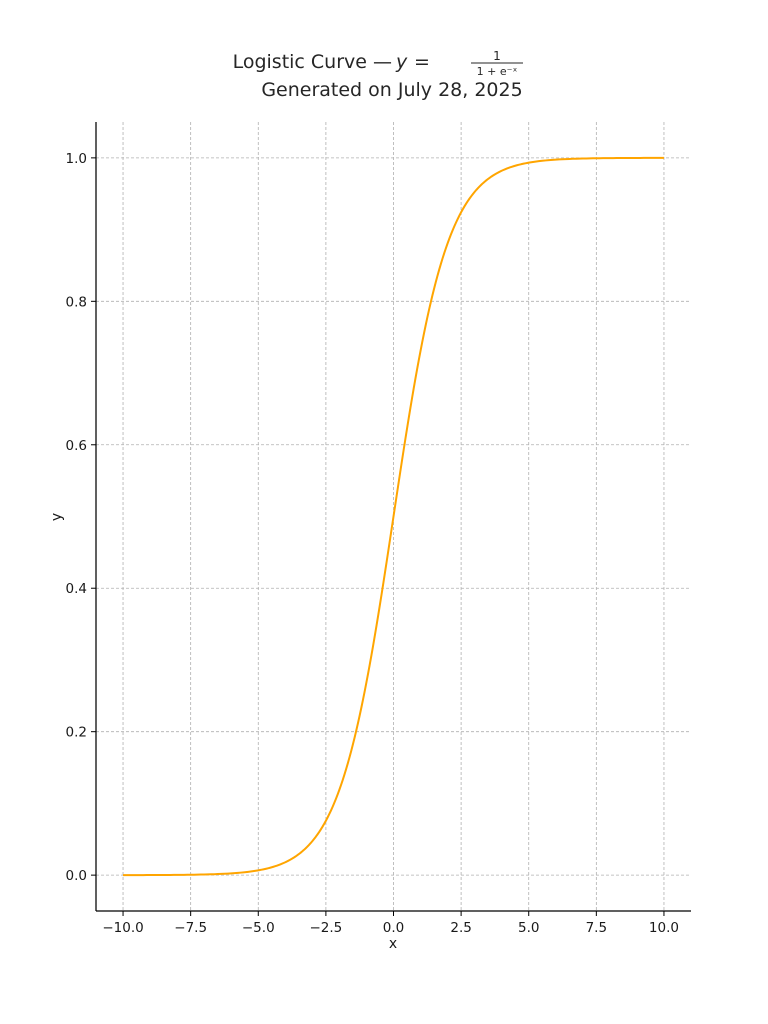 Image resolution: width=768 pixels, height=1024 pixels. Describe the element at coordinates (76, 302) in the screenshot. I see `y-tick-label: 0.8` at that location.